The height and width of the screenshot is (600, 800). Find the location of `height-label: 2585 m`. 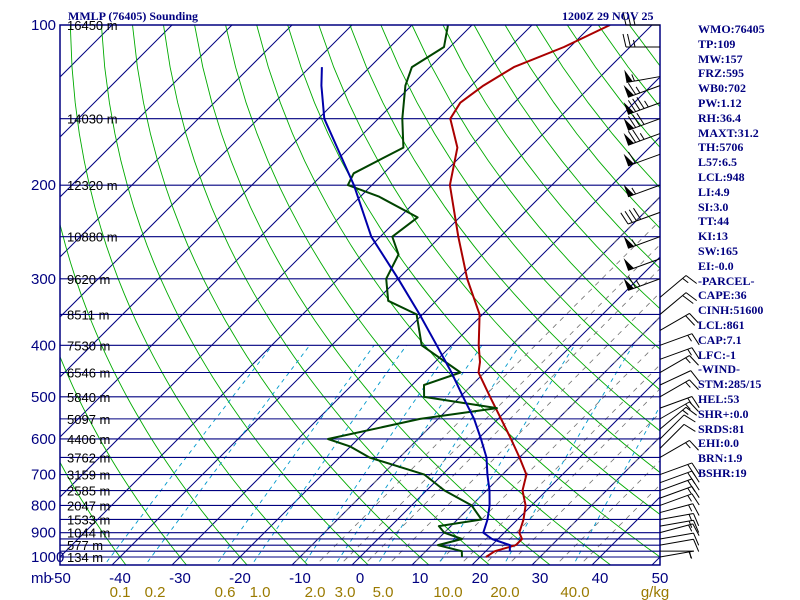

height-label: 2585 m is located at coordinates (88, 491).